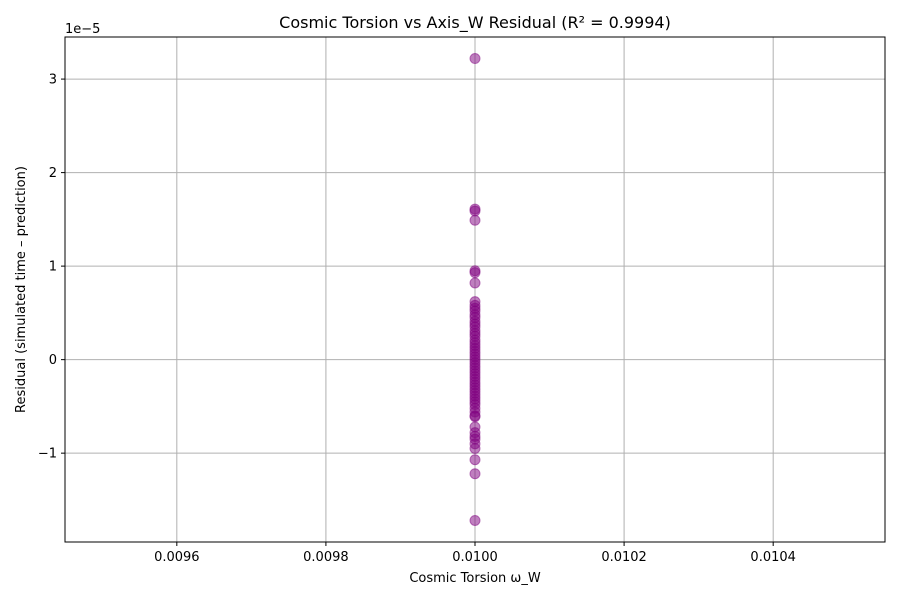 This screenshot has width=900, height=600. What do you see at coordinates (53, 80) in the screenshot?
I see `y-tick-label: 3` at bounding box center [53, 80].